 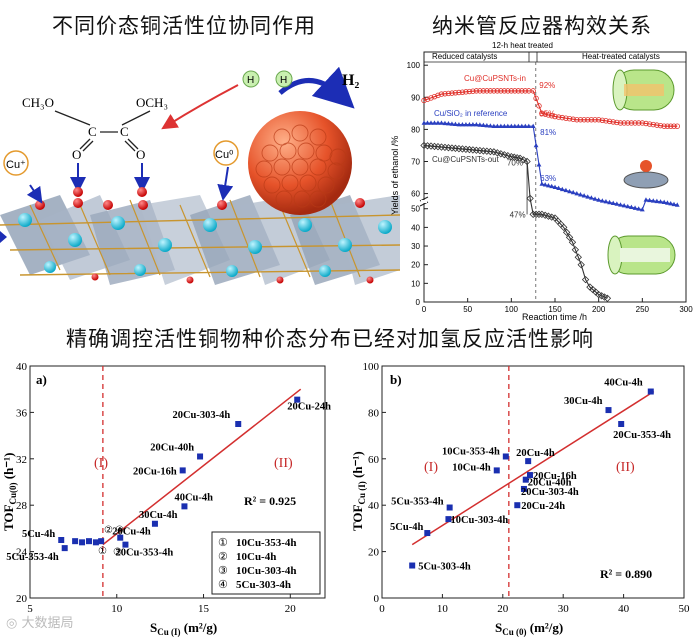 What do you see at coordinates (550, 483) in the screenshot?
I see `b-point-label-8: 20Cu-40h` at bounding box center [550, 483].